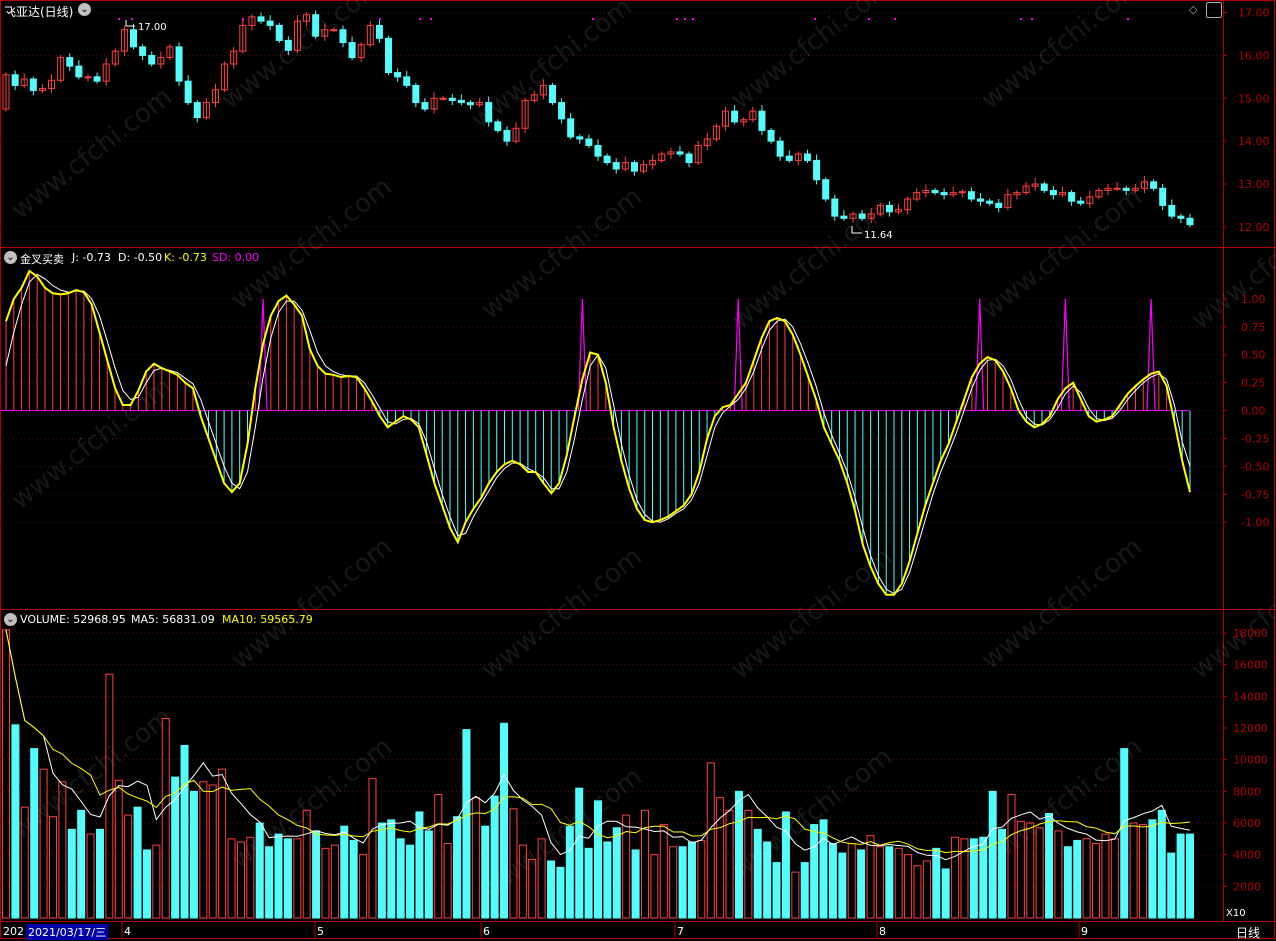 The width and height of the screenshot is (1276, 941). I want to click on dropdown-icon: ⌄, so click(84, 9).